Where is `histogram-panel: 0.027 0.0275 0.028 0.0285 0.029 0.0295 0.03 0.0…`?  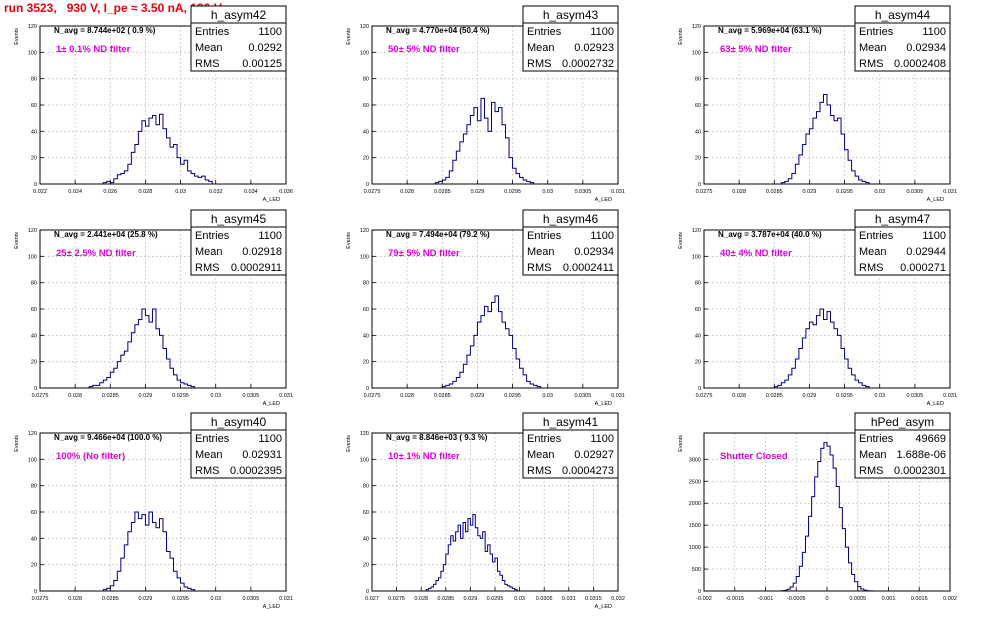
histogram-panel: 0.027 0.0275 0.028 0.0285 0.029 0.0295 0.03 0.0… is located at coordinates (485, 511).